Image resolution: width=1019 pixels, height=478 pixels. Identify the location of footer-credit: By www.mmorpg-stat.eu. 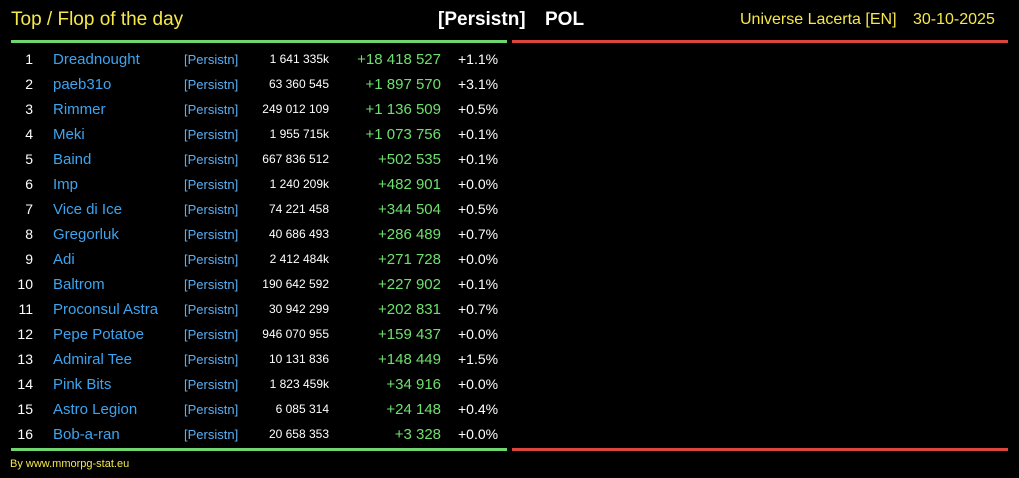
(70, 464).